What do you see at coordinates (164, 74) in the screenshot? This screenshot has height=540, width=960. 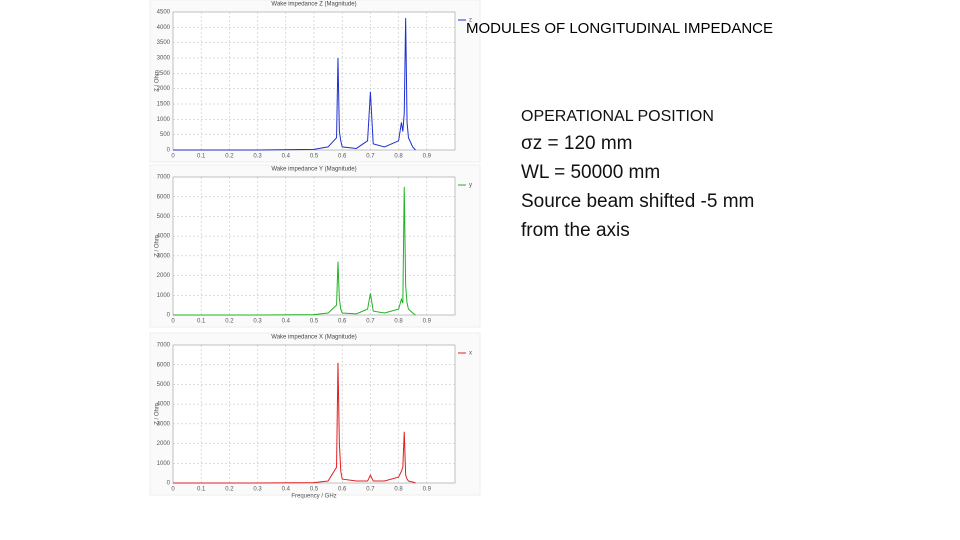 I see `y-tick-label: 2500` at bounding box center [164, 74].